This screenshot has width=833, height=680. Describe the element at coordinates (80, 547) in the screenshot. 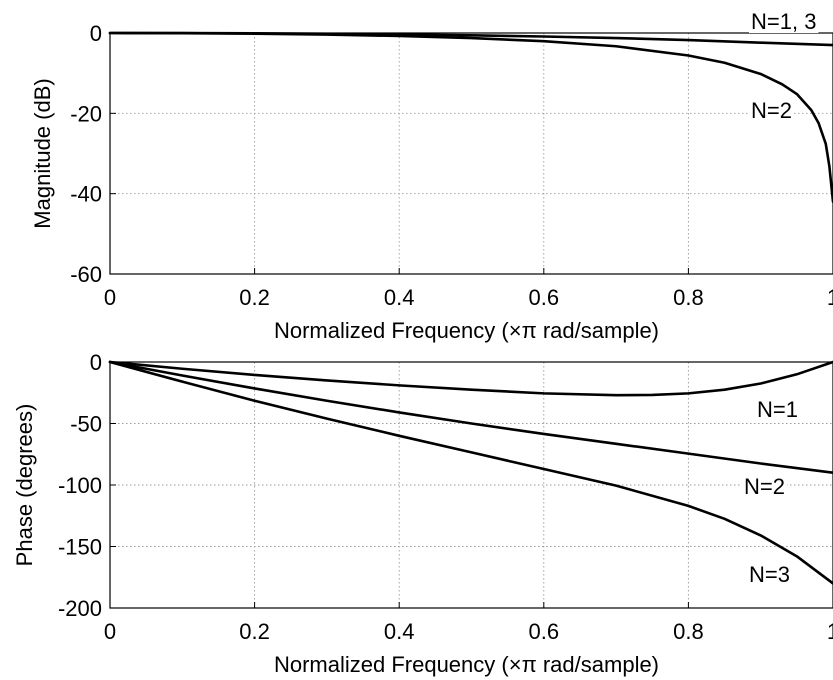

I see `y-tick-label: -150` at that location.